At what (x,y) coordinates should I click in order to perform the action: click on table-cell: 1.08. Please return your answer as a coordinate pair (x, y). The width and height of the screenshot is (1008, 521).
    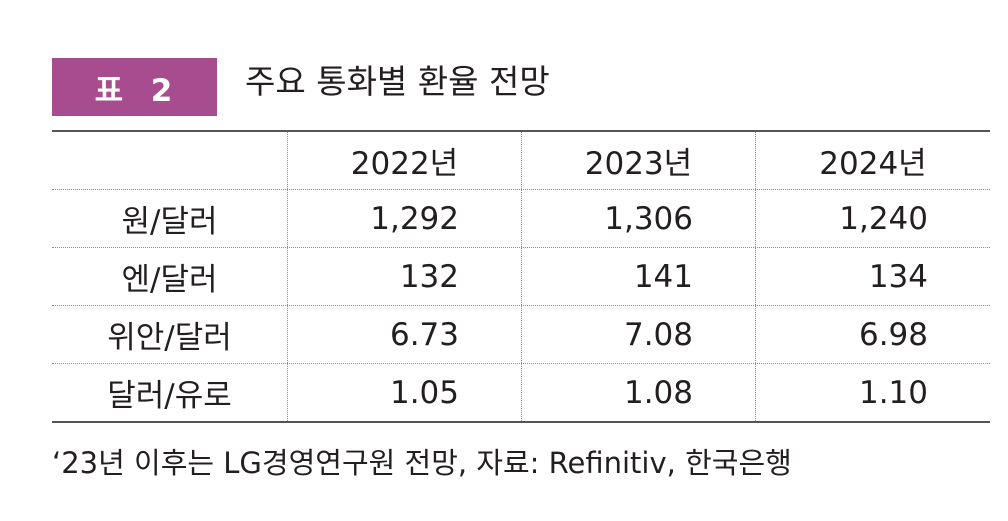
    Looking at the image, I should click on (639, 392).